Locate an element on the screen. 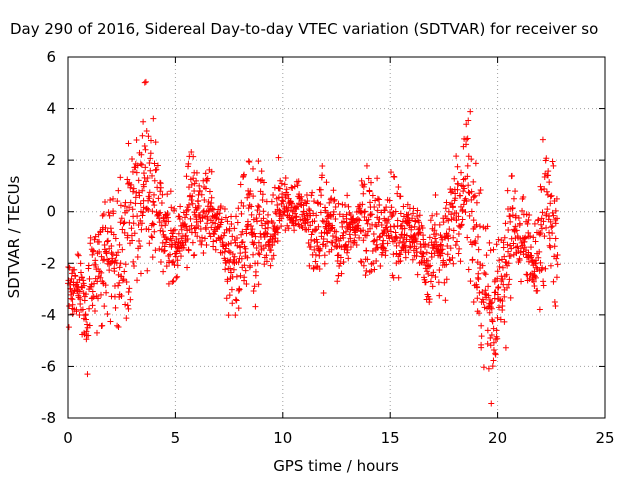 The image size is (640, 480). y-tick-label: -4 is located at coordinates (48, 315).